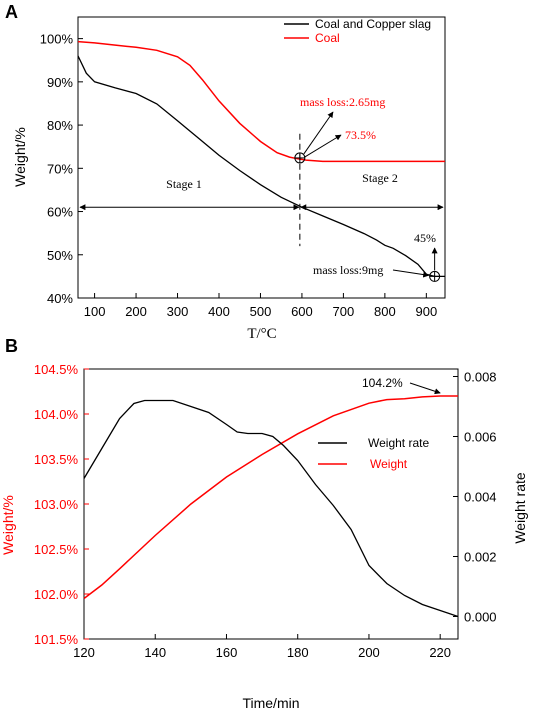 This screenshot has height=716, width=533. I want to click on a-x-tick-label: 700, so click(344, 311).